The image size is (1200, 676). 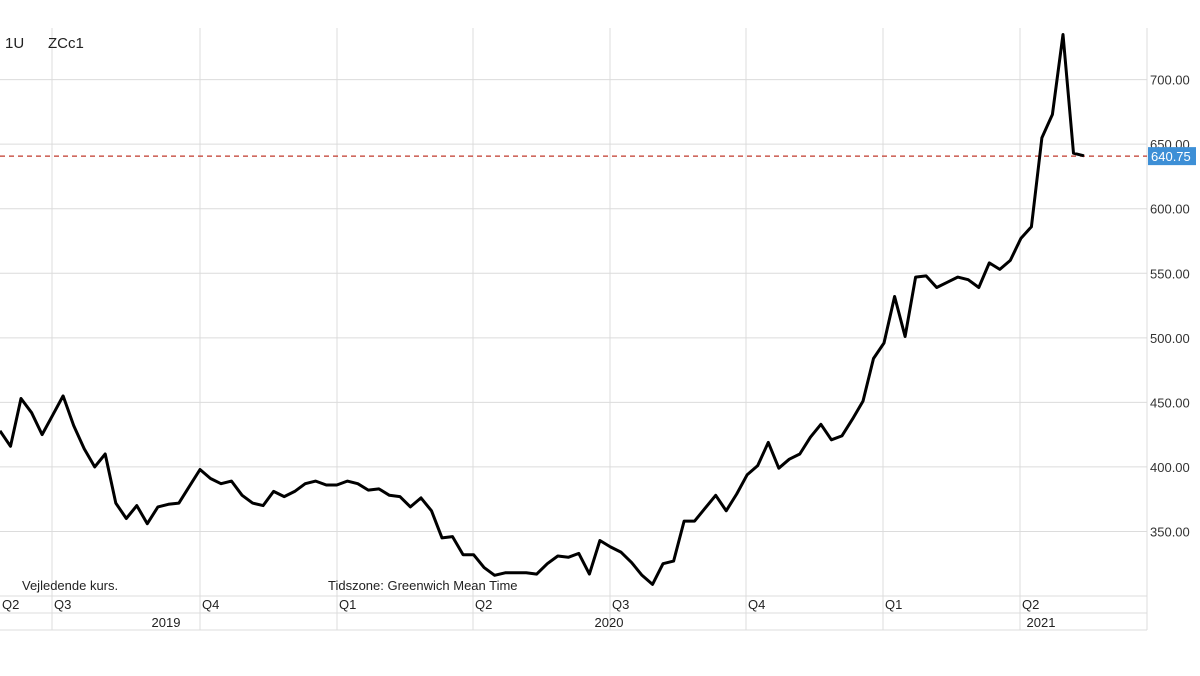 What do you see at coordinates (1170, 402) in the screenshot?
I see `y-tick-label: 450.00` at bounding box center [1170, 402].